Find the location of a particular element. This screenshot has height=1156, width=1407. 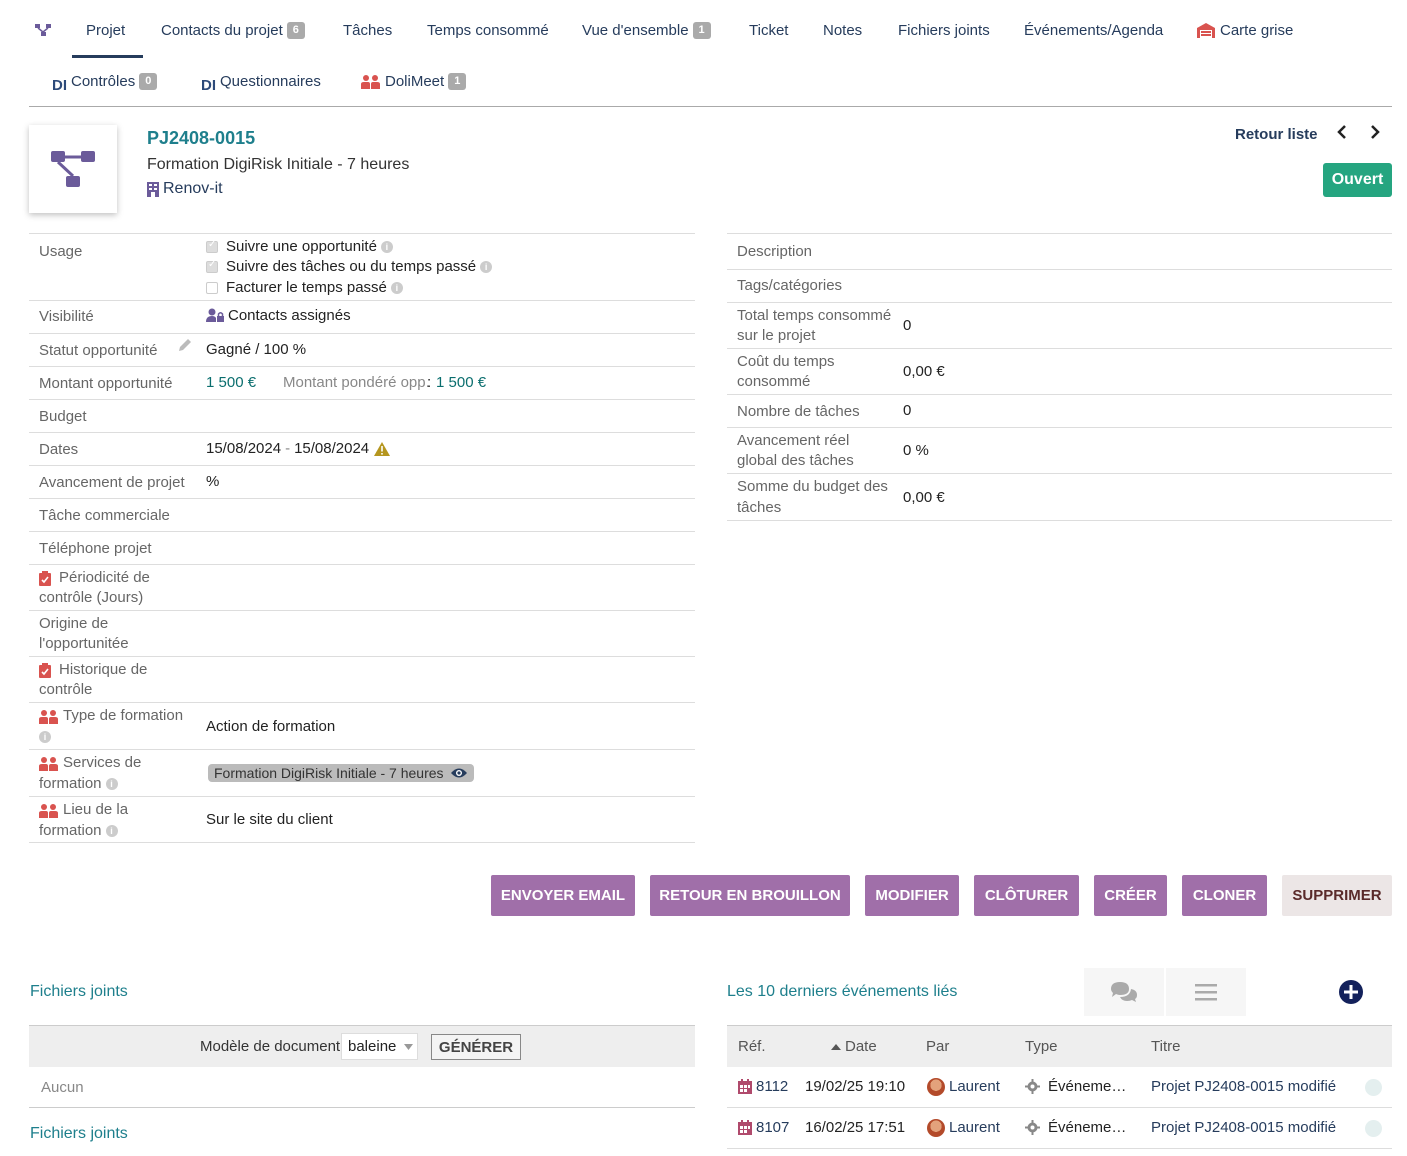

col-titre-header: Titre is located at coordinates (1166, 1046).